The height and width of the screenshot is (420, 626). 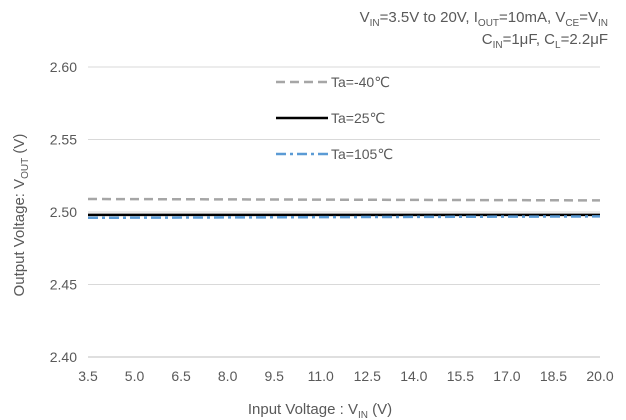 What do you see at coordinates (21, 215) in the screenshot?
I see `y-axis-title: Output Voltage: VOUT (V)` at bounding box center [21, 215].